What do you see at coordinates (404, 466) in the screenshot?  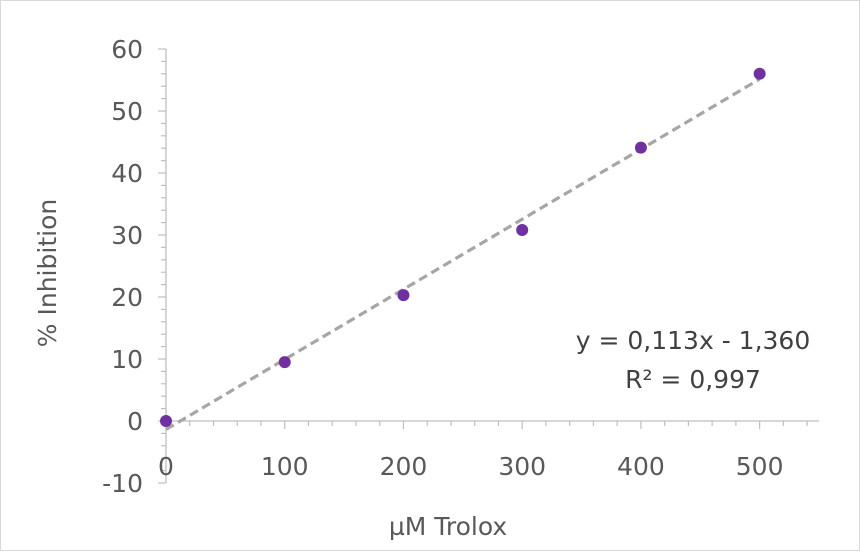 I see `x-tick-label: 200` at bounding box center [404, 466].